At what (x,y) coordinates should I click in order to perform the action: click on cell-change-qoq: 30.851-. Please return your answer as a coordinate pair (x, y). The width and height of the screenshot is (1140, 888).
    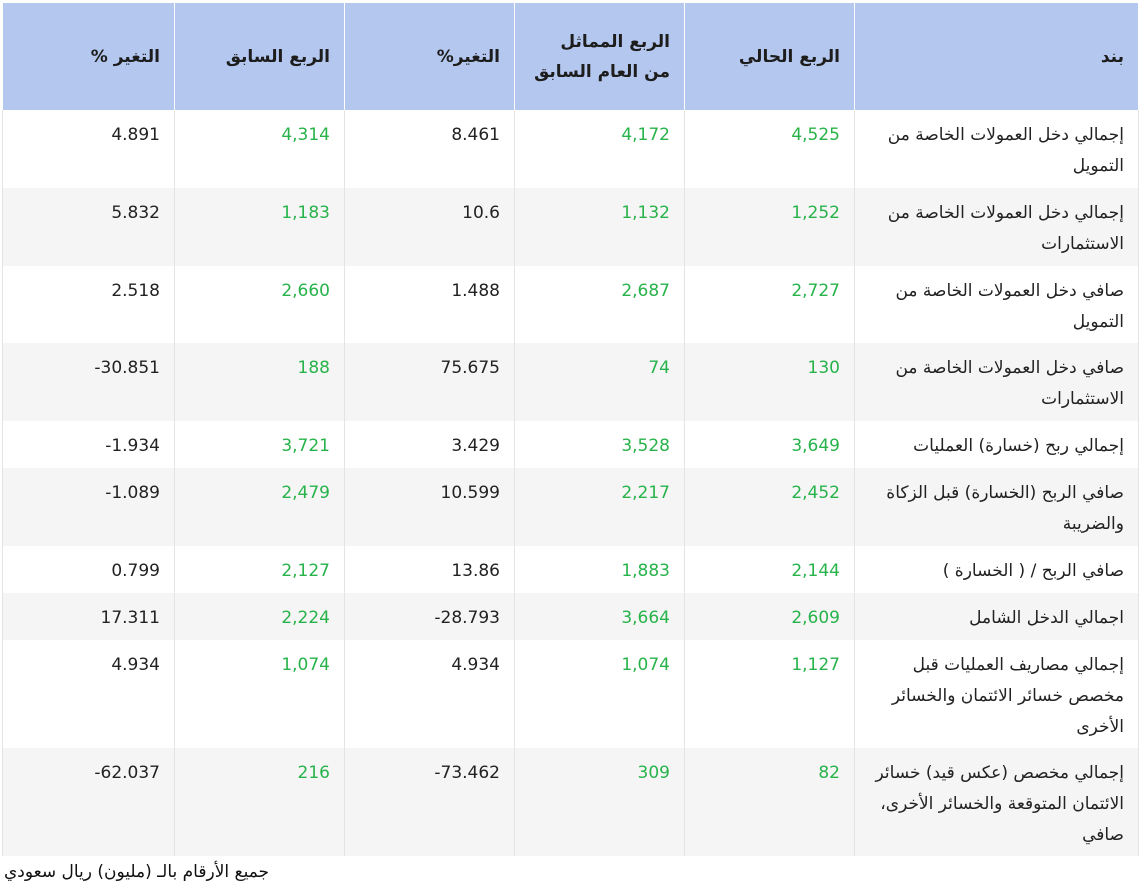
    Looking at the image, I should click on (88, 382).